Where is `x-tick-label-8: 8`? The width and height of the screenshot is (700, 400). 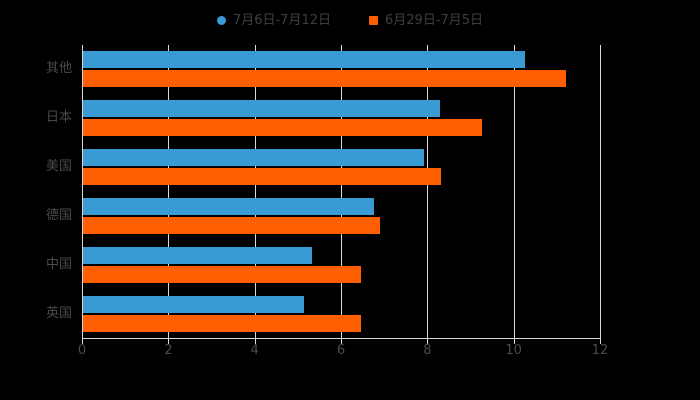 x-tick-label-8: 8 is located at coordinates (427, 350).